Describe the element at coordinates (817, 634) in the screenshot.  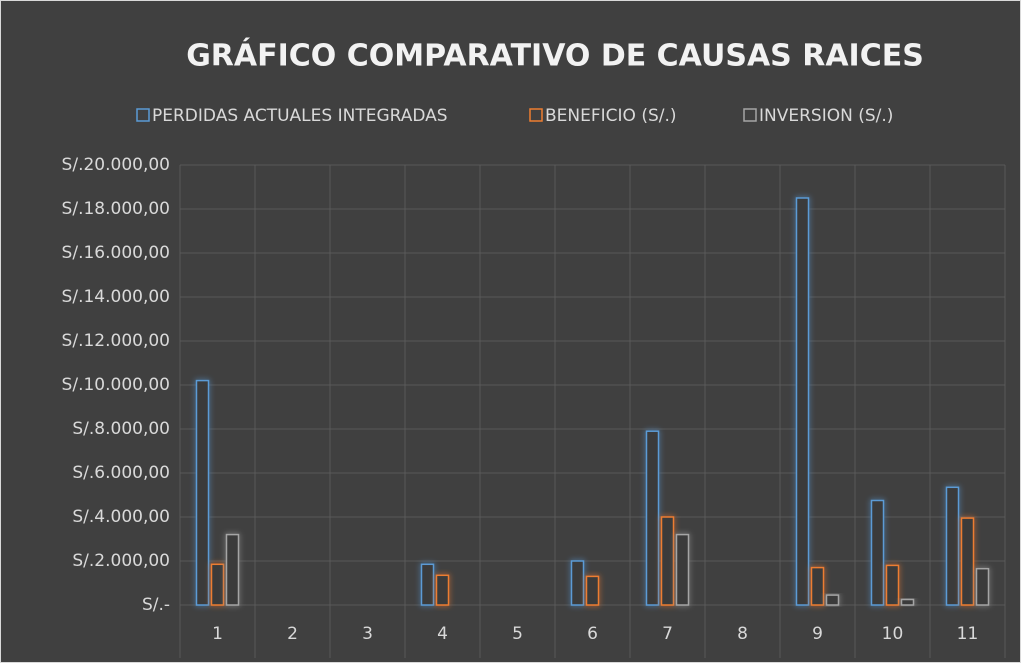
I see `x-tick-label: 9` at that location.